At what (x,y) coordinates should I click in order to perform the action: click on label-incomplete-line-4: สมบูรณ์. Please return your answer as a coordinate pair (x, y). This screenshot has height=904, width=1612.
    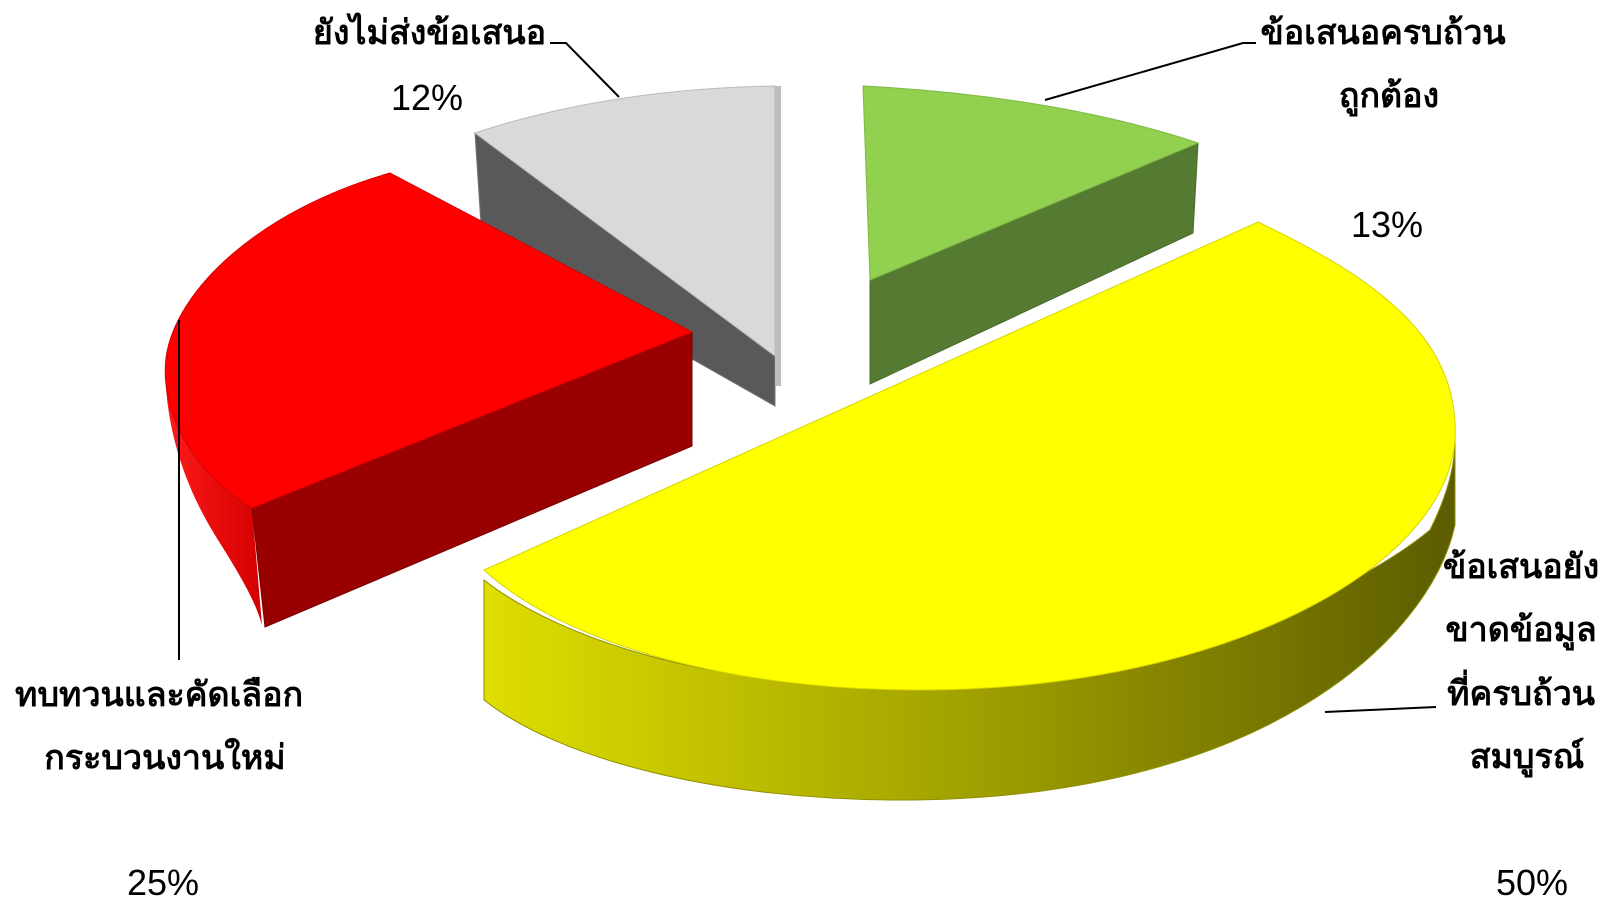
    Looking at the image, I should click on (1527, 757).